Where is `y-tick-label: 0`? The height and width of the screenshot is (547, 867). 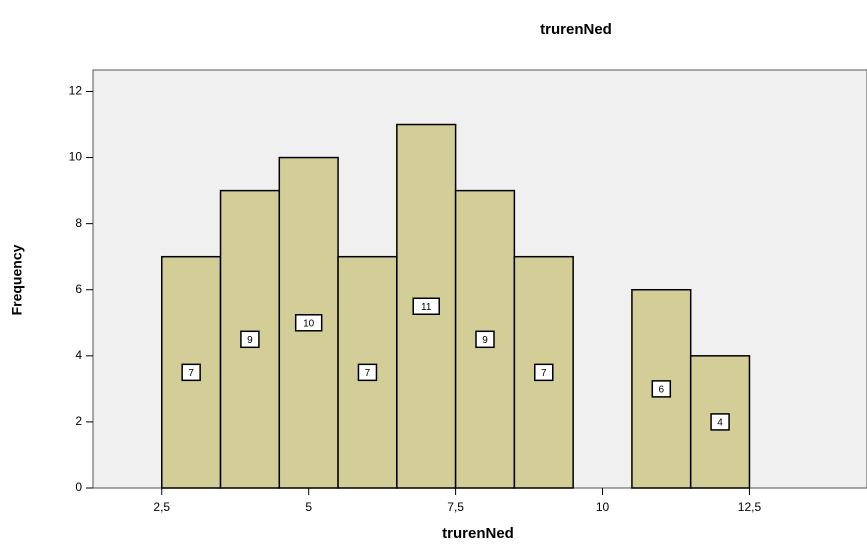 y-tick-label: 0 is located at coordinates (78, 487).